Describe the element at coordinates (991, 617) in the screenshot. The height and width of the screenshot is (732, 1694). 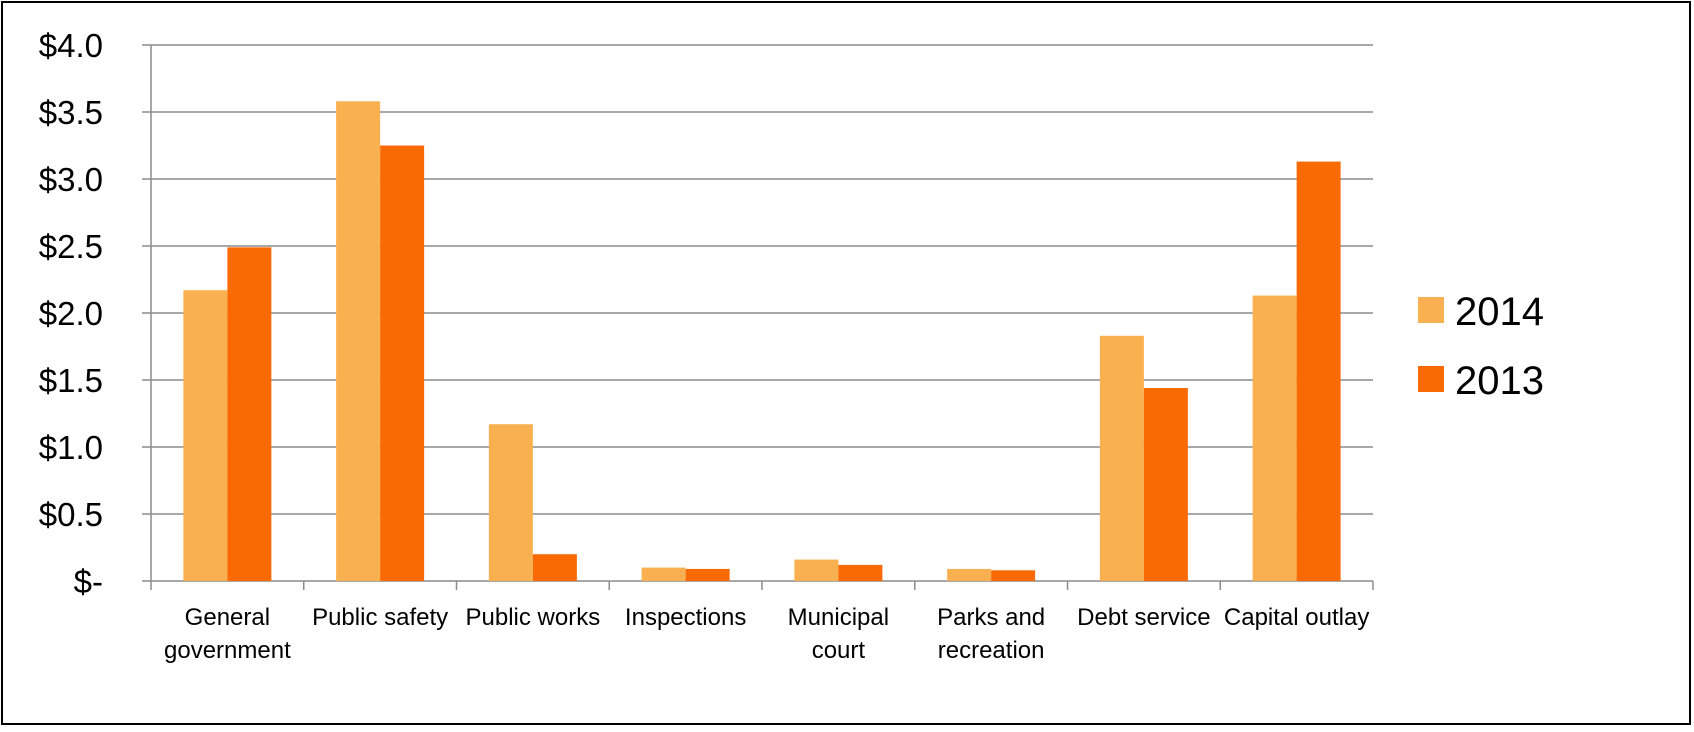
I see `x-tick-label-line: Parks and` at that location.